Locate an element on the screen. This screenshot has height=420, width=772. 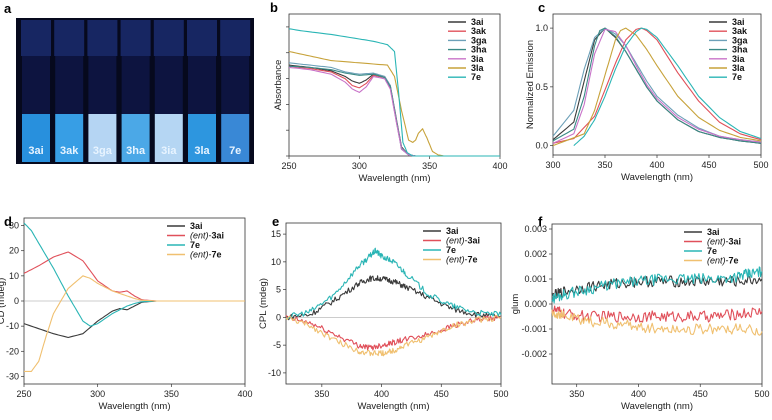
panel-a: a 3ai 3ak 3ga 3ha 3ia 3la 7e is located at coordinates (129, 82).